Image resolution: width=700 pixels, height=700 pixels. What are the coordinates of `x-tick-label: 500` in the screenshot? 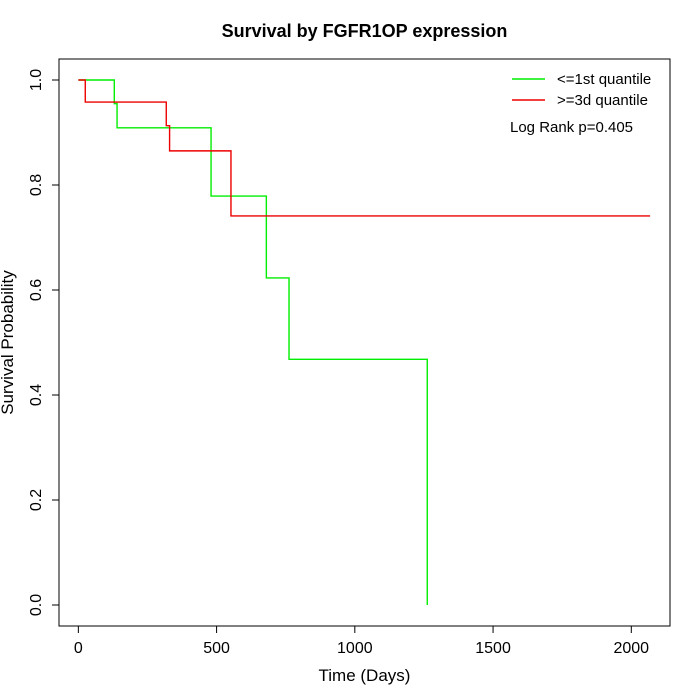 It's located at (216, 648).